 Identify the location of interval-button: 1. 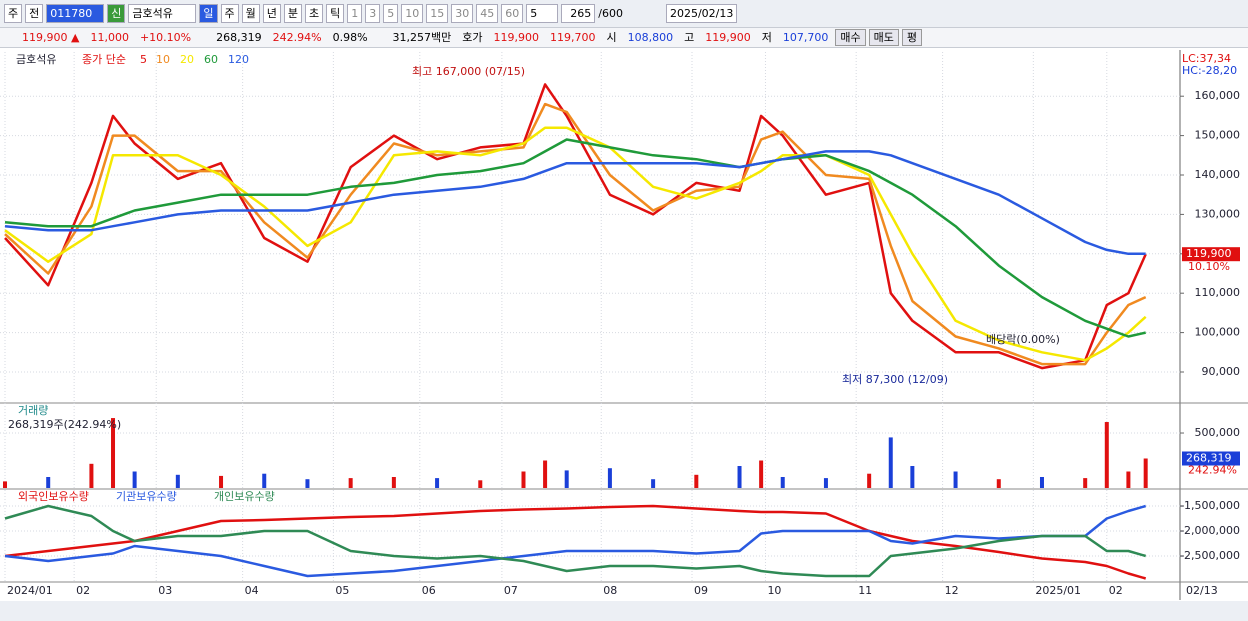
(355, 13).